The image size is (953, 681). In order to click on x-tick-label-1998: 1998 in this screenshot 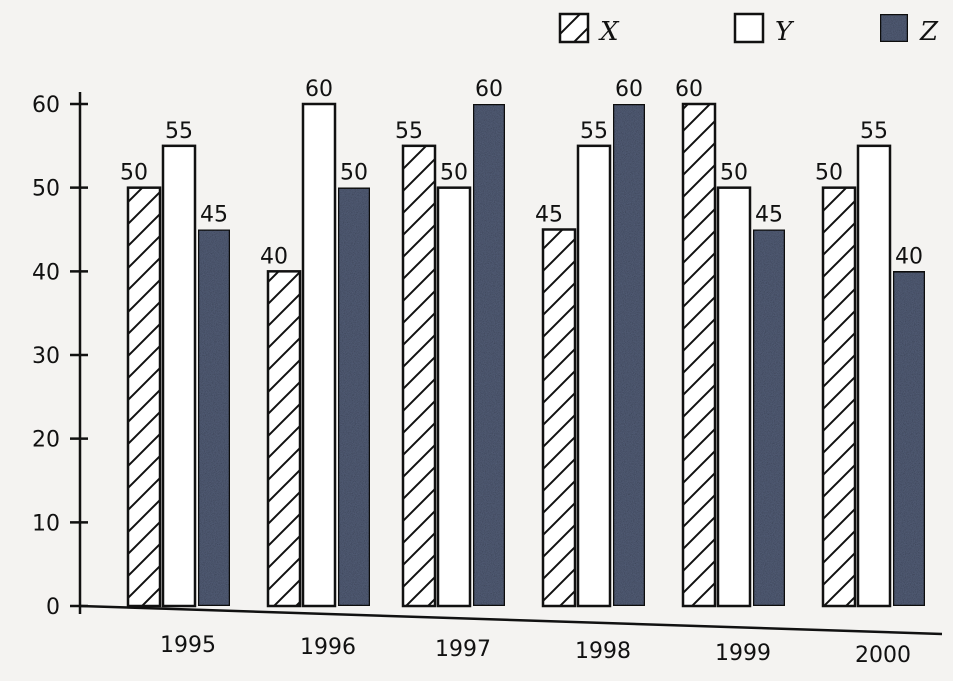, I will do `click(603, 651)`.